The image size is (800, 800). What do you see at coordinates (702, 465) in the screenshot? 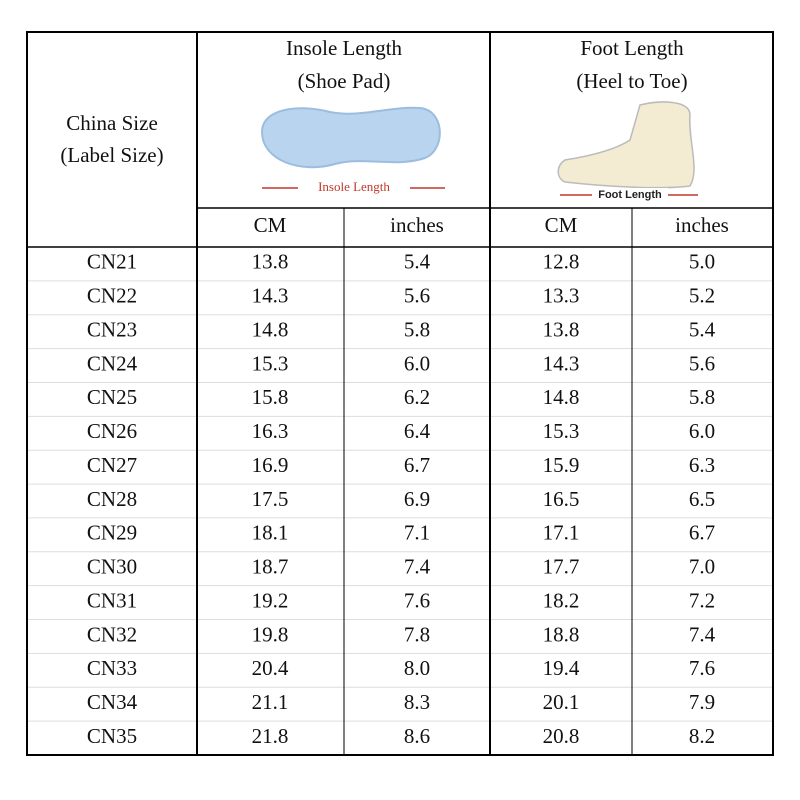
I see `value-cell: 6.3` at bounding box center [702, 465].